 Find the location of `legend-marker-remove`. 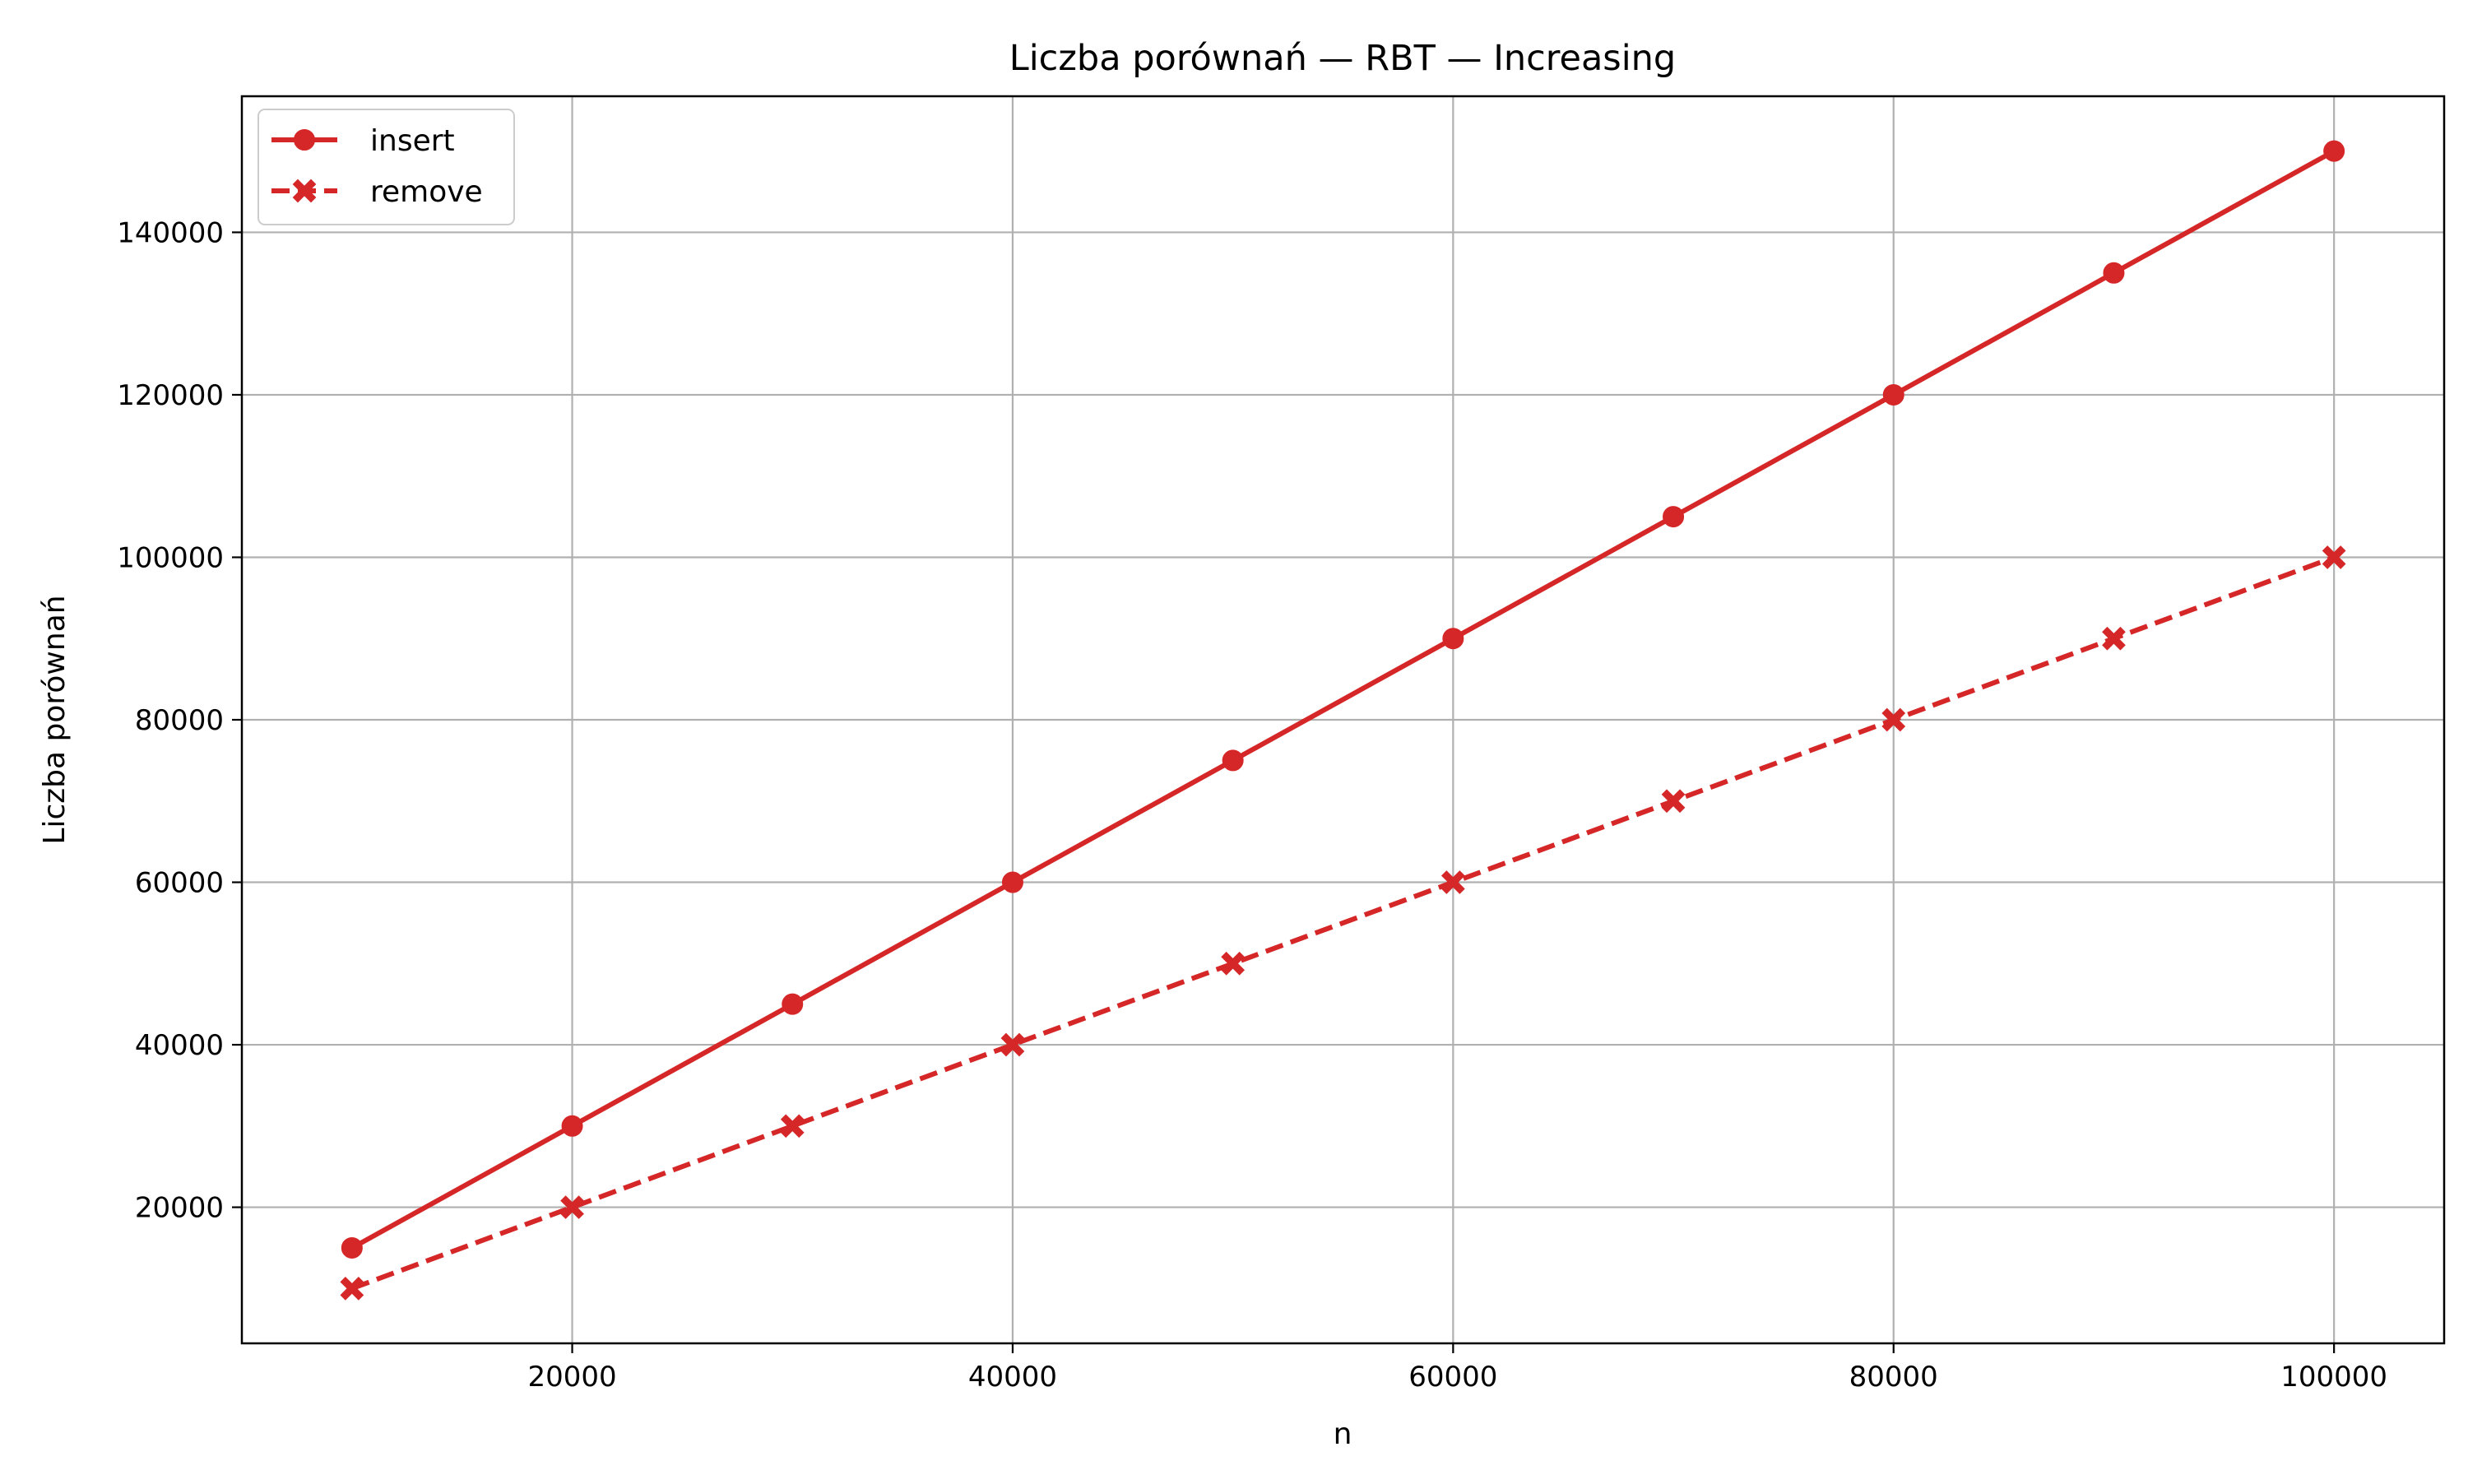

legend-marker-remove is located at coordinates (304, 191).